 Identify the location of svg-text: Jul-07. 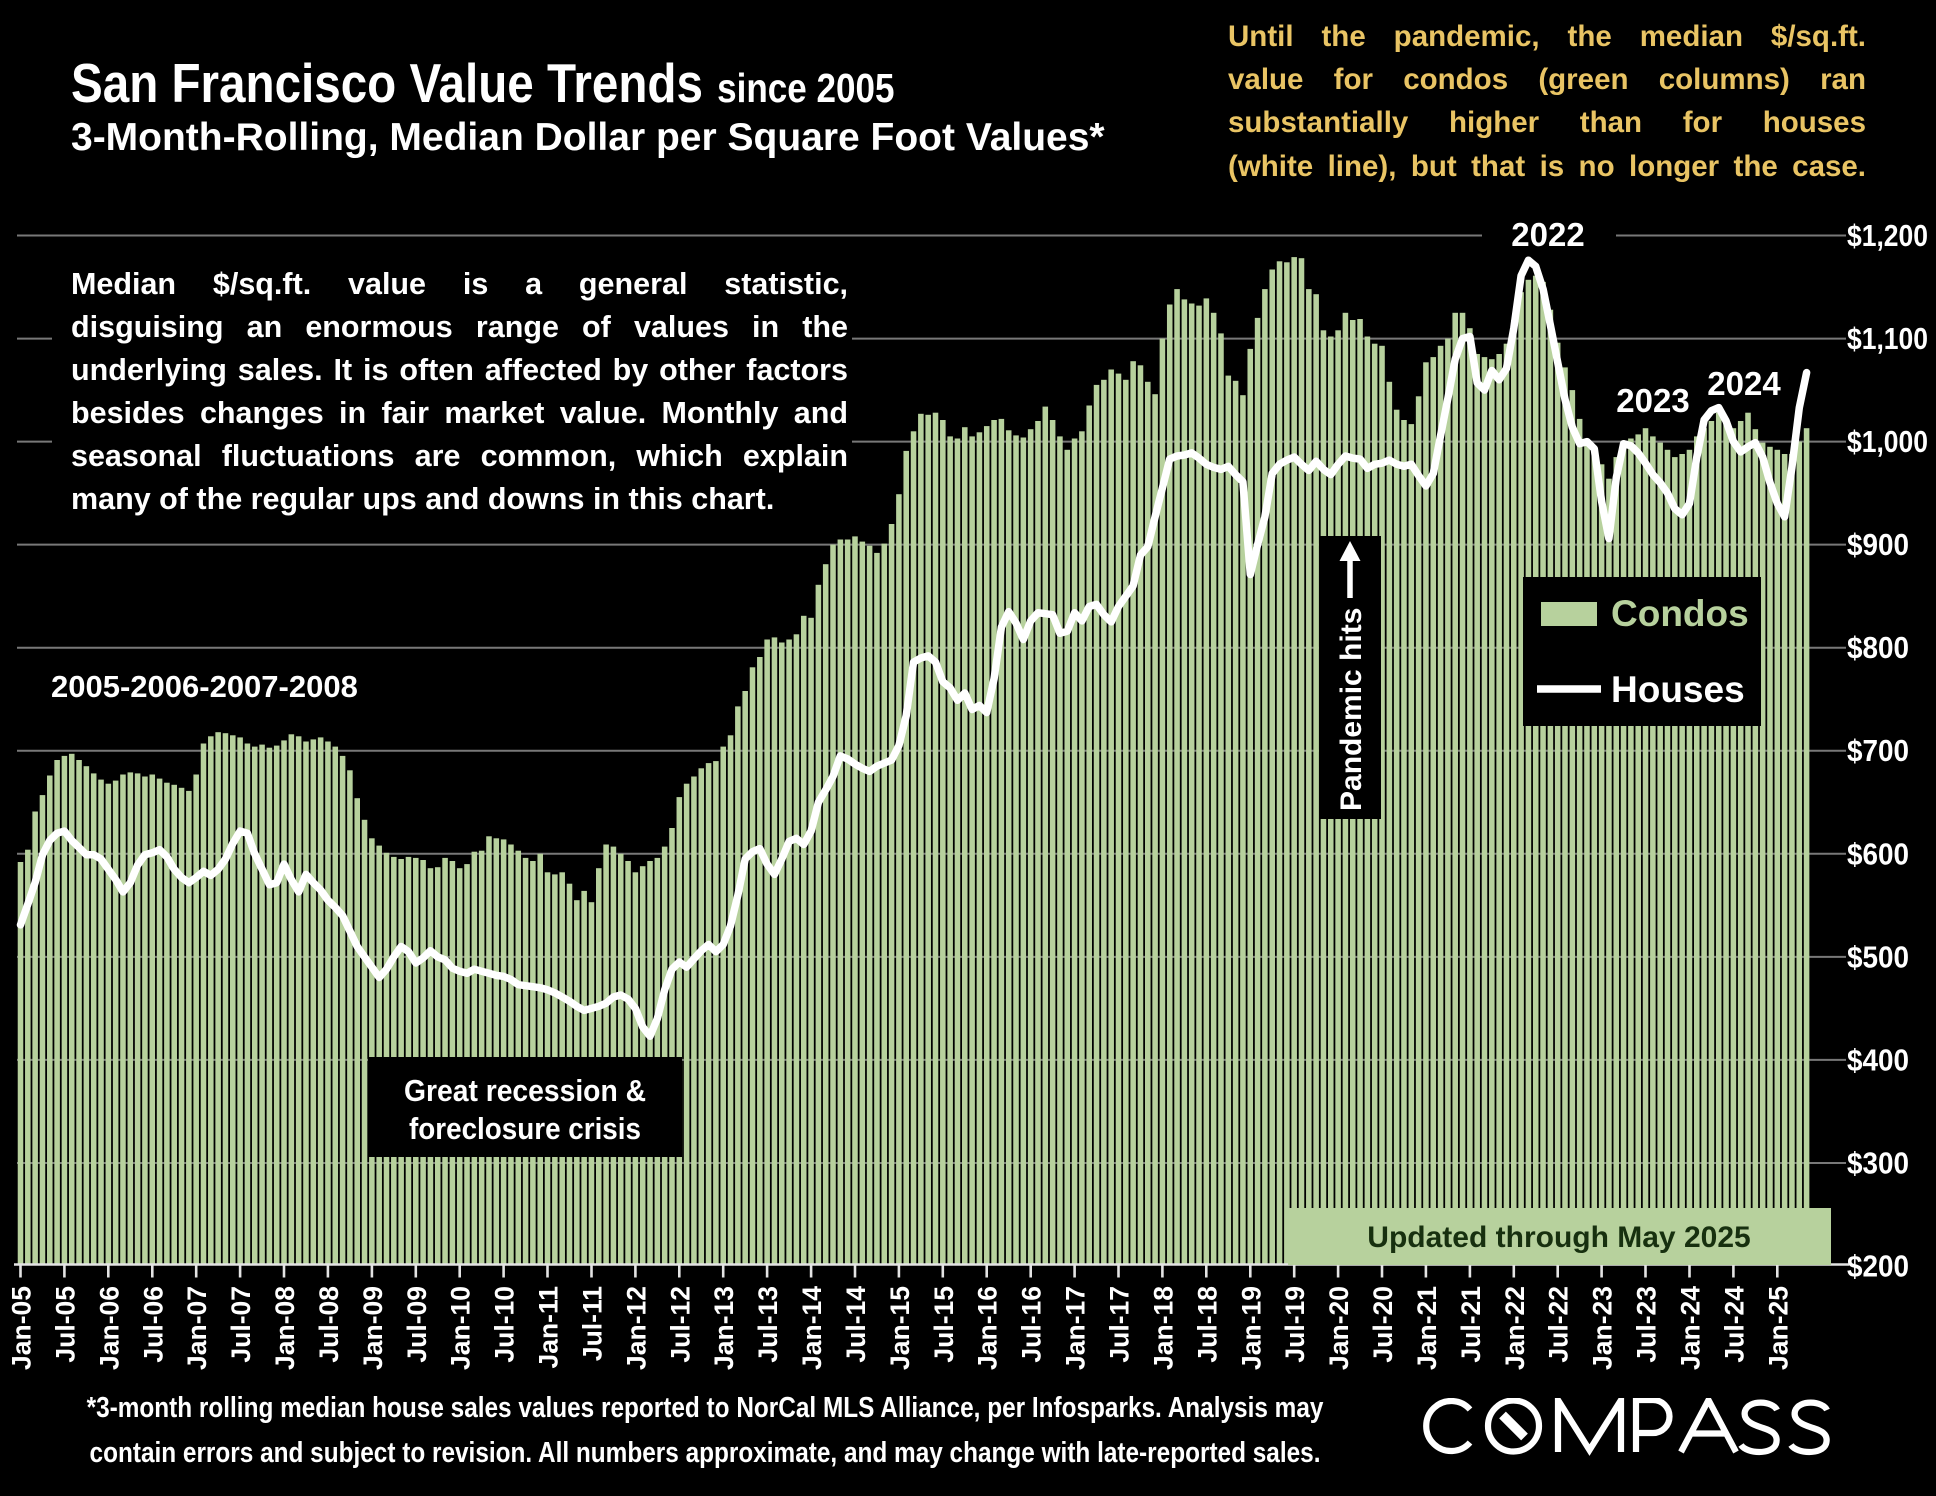
(241, 1324).